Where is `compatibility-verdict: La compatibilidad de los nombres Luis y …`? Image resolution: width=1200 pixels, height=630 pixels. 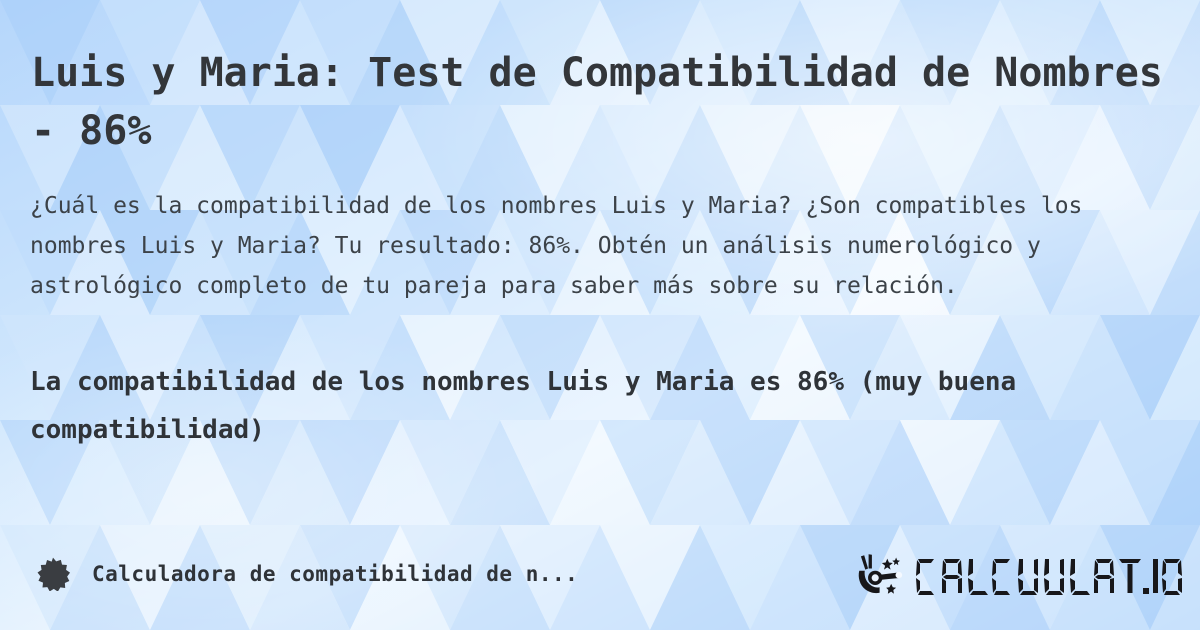
compatibility-verdict: La compatibilidad de los nombres Luis y … is located at coordinates (523, 406).